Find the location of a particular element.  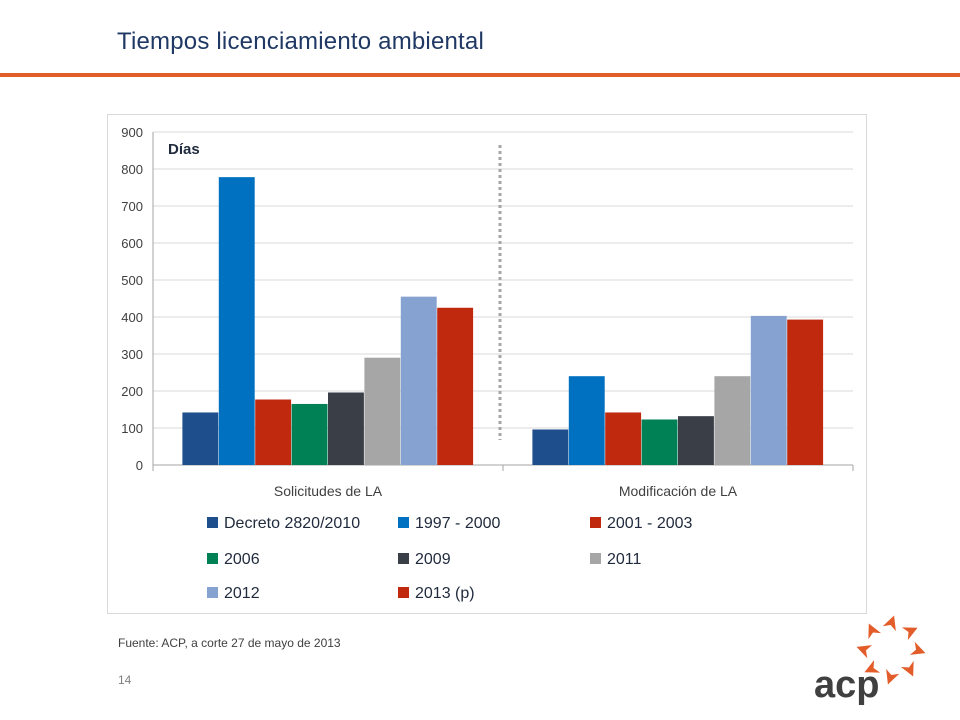

acp-logo: acp is located at coordinates (870, 660).